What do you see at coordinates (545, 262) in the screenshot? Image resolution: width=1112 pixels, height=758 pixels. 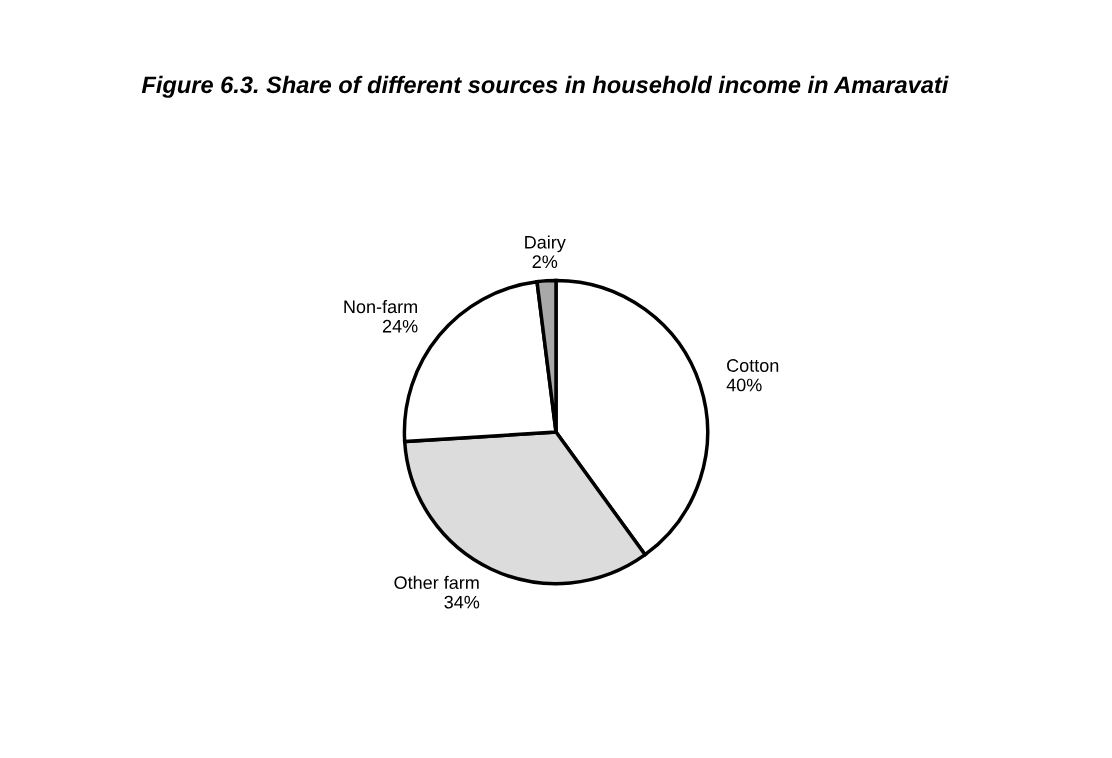 I see `data-label: 2%` at bounding box center [545, 262].